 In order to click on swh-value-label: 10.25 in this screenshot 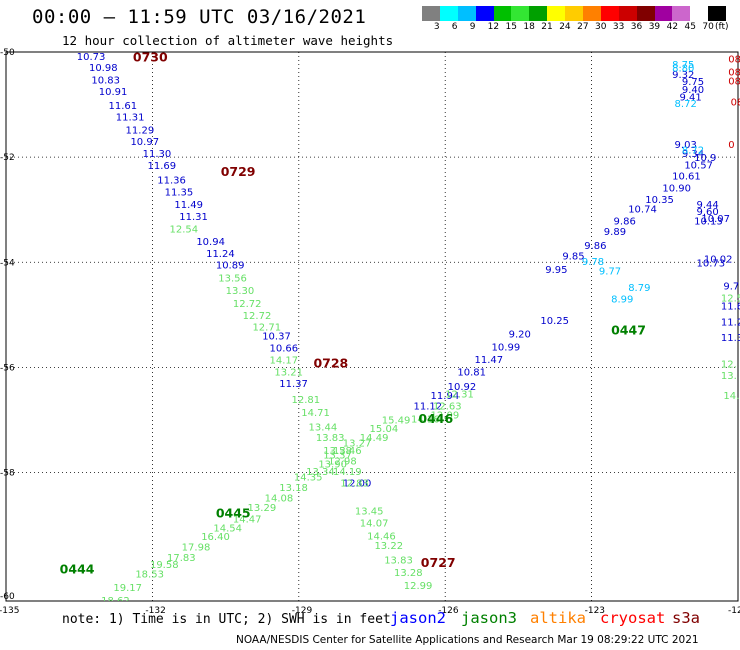, I will do `click(554, 321)`.